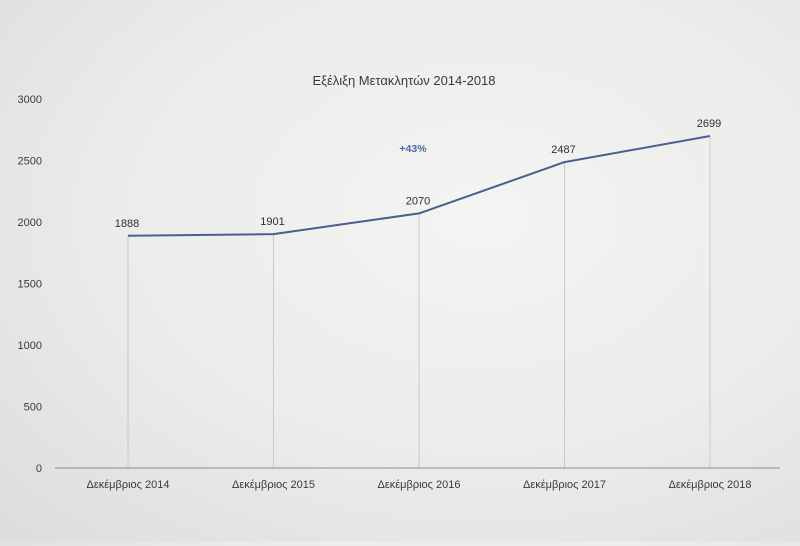 The image size is (800, 546). Describe the element at coordinates (39, 469) in the screenshot. I see `y-tick-label: 0` at that location.